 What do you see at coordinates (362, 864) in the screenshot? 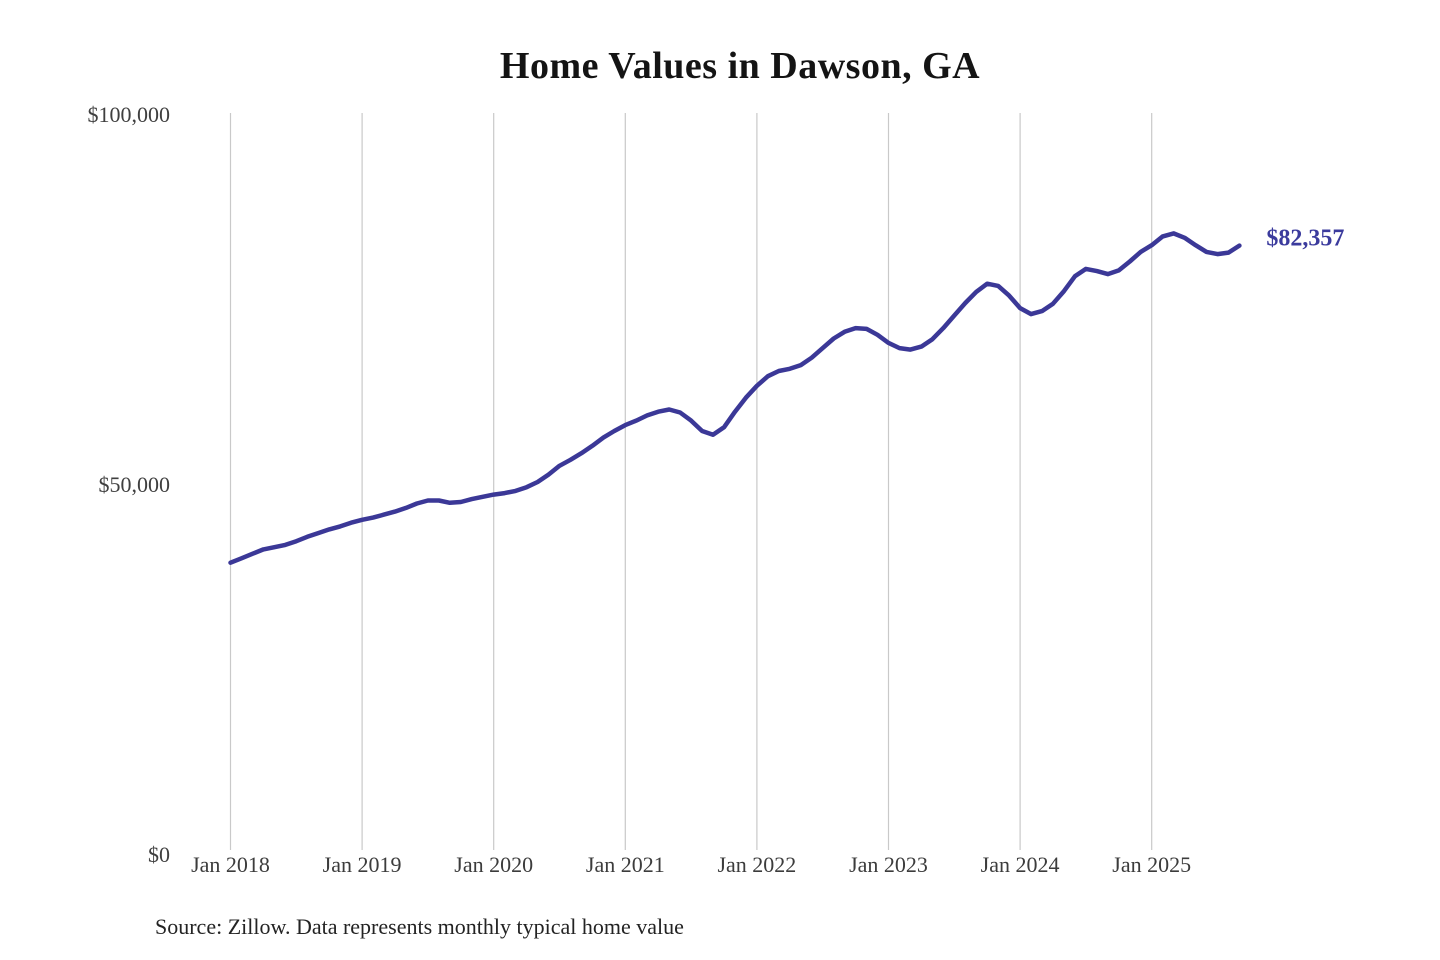
I see `x-axis-label: Jan 2019` at bounding box center [362, 864].